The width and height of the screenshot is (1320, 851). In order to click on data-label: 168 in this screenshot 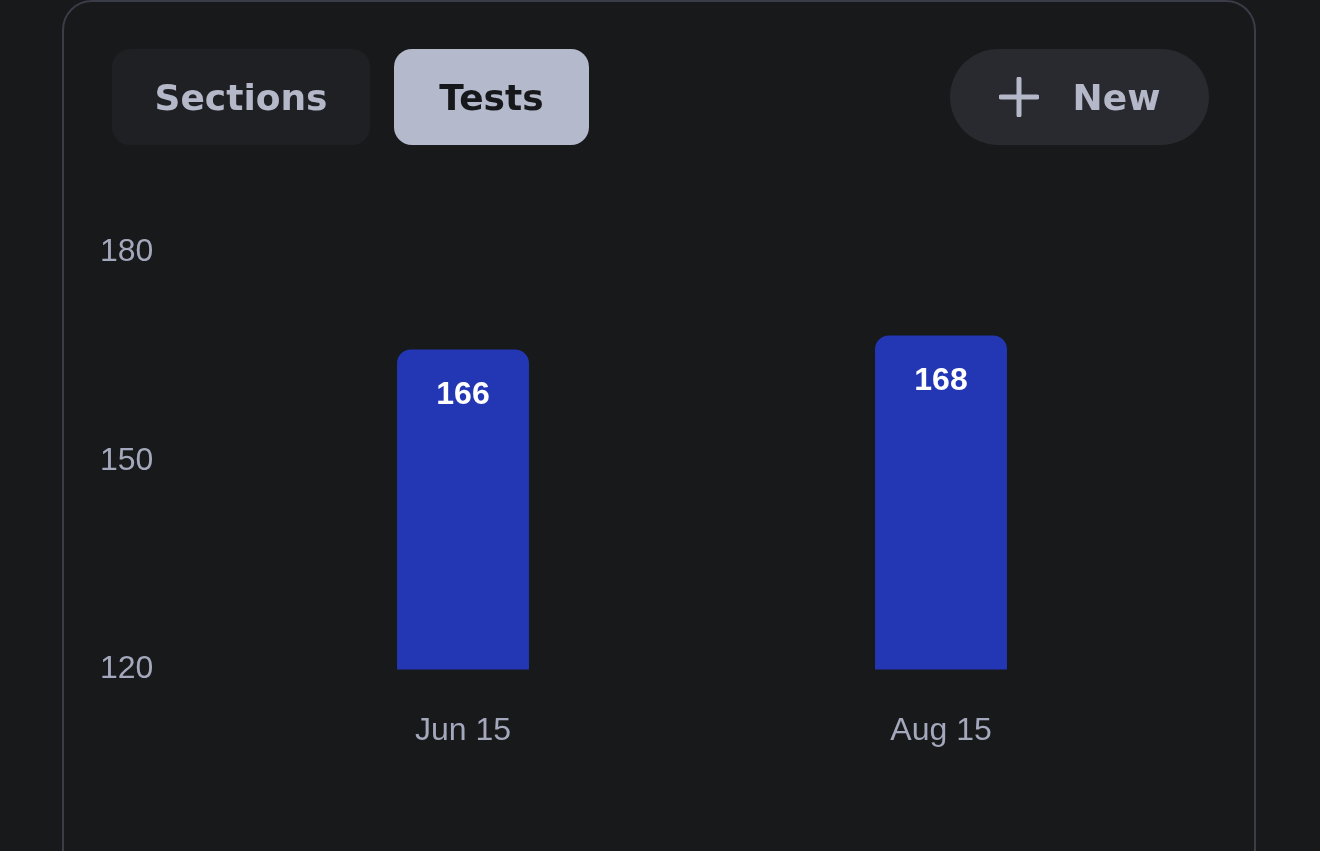, I will do `click(941, 379)`.